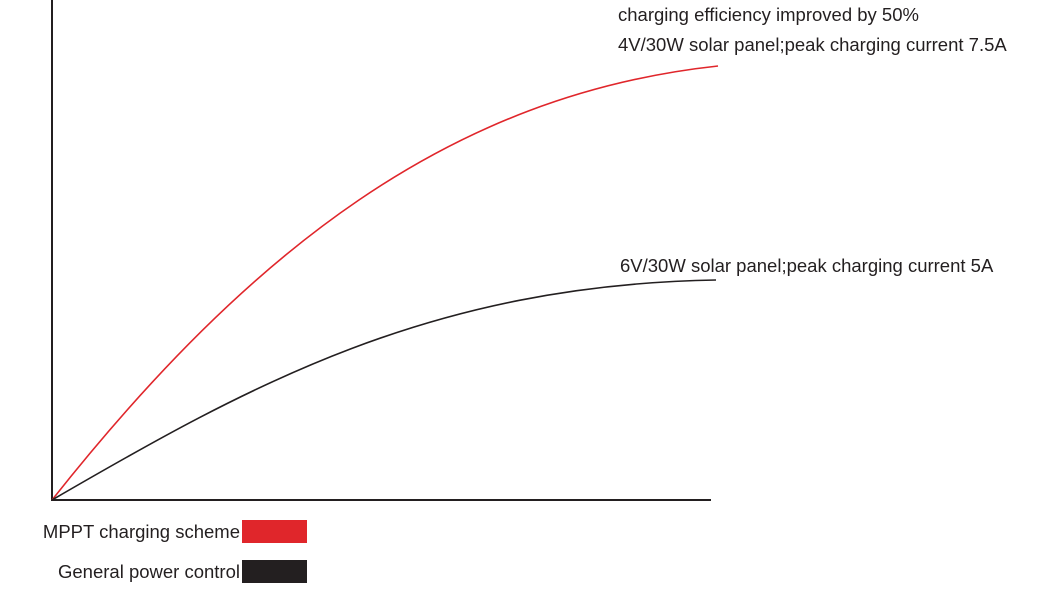  Describe the element at coordinates (768, 14) in the screenshot. I see `annotation: charging efficiency improved by 50%` at that location.